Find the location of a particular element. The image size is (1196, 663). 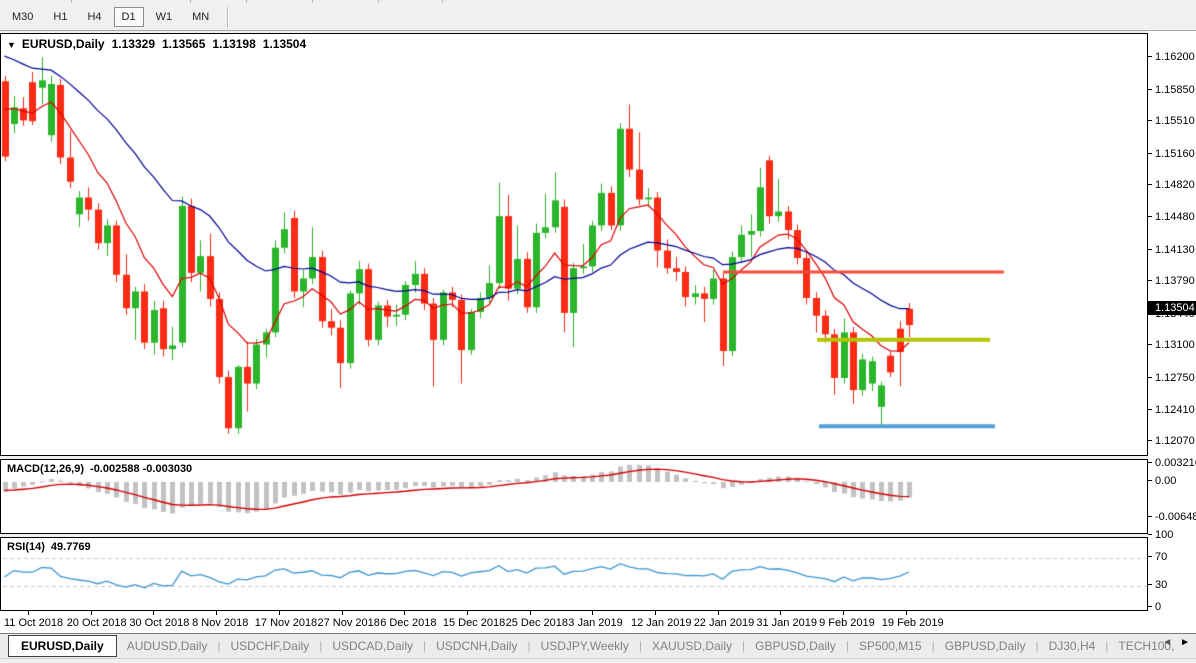

window-bottom-strip is located at coordinates (598, 660).